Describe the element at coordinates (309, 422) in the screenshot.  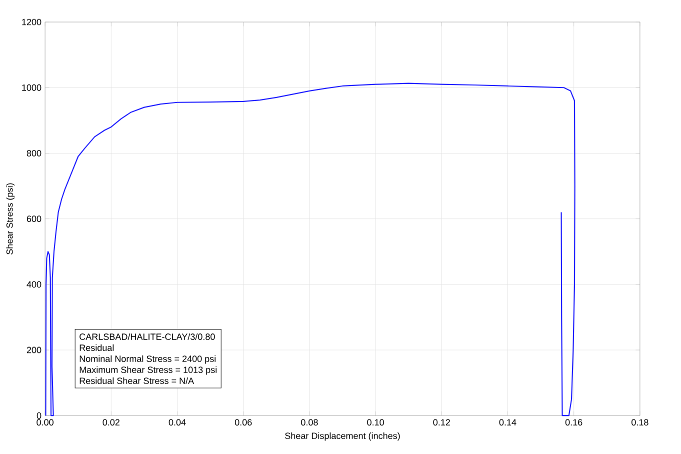
I see `x-tick-label: 0.08` at that location.